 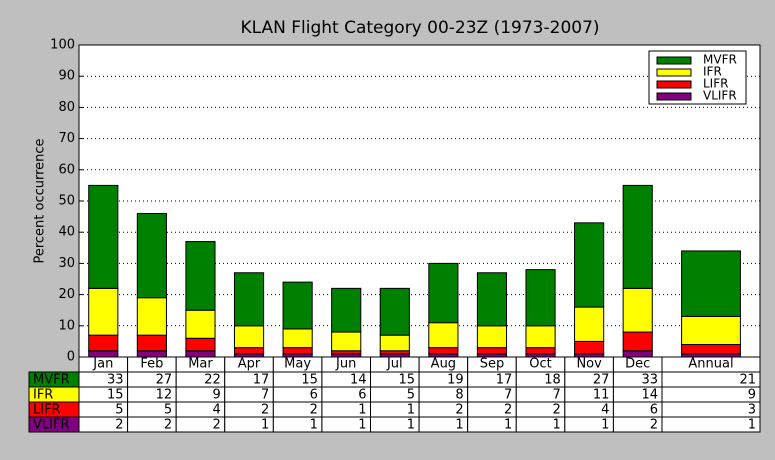 What do you see at coordinates (720, 96) in the screenshot?
I see `legend-label: VLIFR` at bounding box center [720, 96].